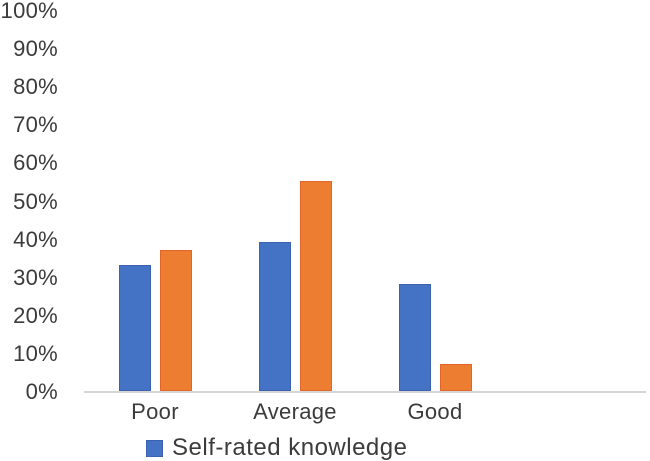  I want to click on x-axis-label-good: Good, so click(435, 411).